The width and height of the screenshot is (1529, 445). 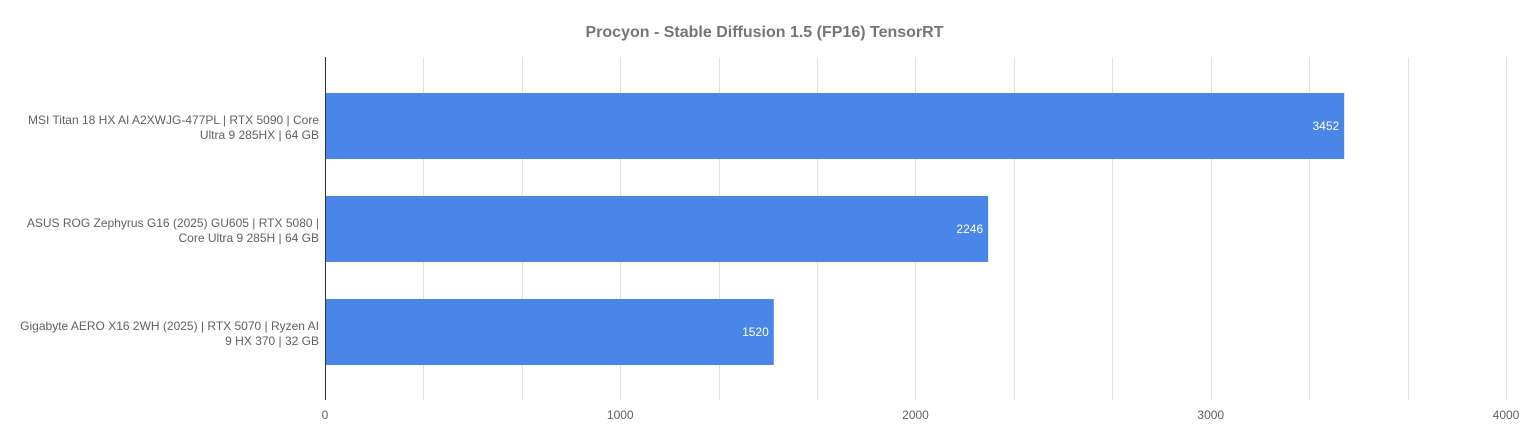 I want to click on x-tick-label: 4000, so click(x=1506, y=415).